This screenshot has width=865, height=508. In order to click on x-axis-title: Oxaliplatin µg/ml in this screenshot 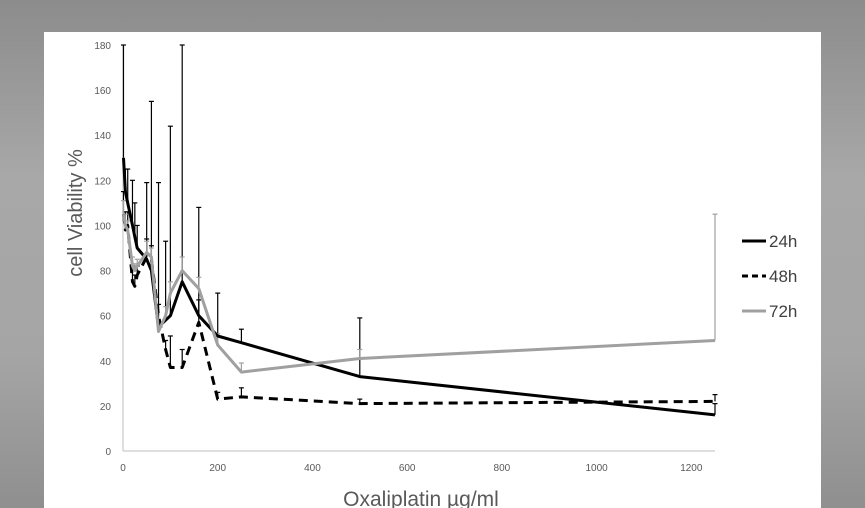, I will do `click(421, 498)`.